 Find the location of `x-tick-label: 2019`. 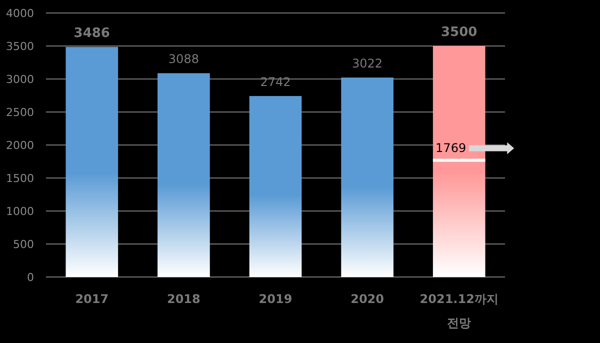

x-tick-label: 2019 is located at coordinates (275, 299).